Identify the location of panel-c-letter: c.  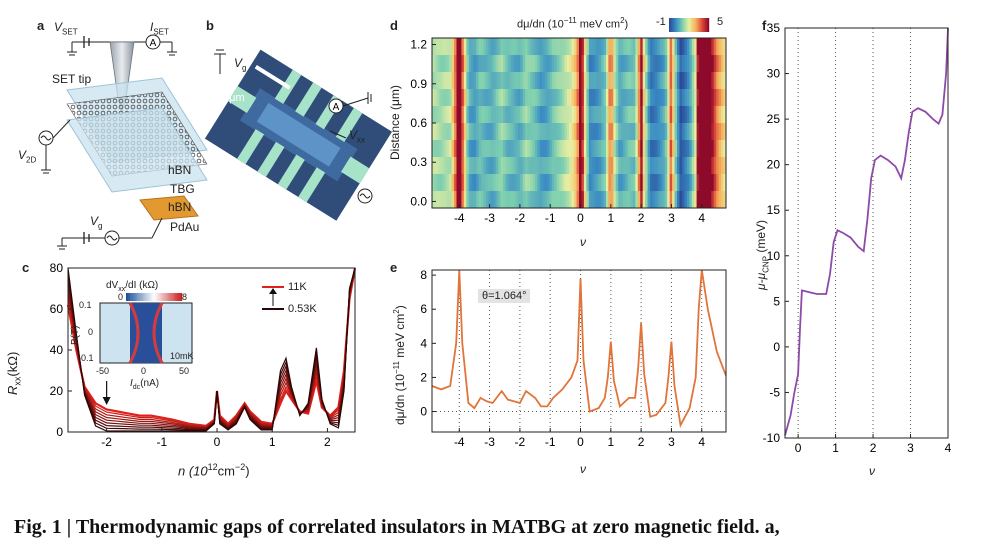
(26, 267).